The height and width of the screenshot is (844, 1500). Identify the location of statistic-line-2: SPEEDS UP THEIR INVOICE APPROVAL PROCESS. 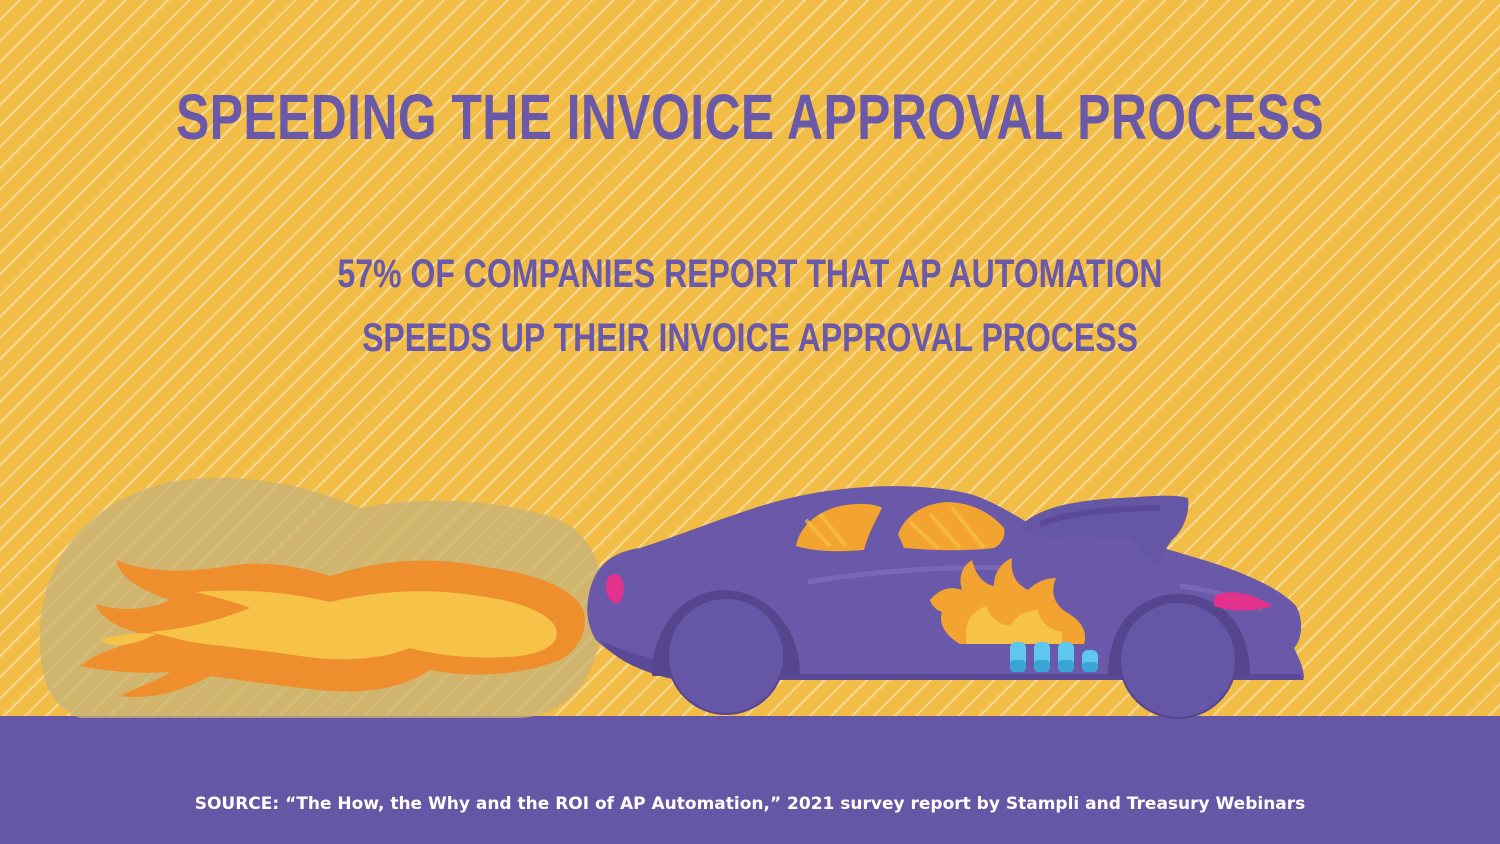
(750, 338).